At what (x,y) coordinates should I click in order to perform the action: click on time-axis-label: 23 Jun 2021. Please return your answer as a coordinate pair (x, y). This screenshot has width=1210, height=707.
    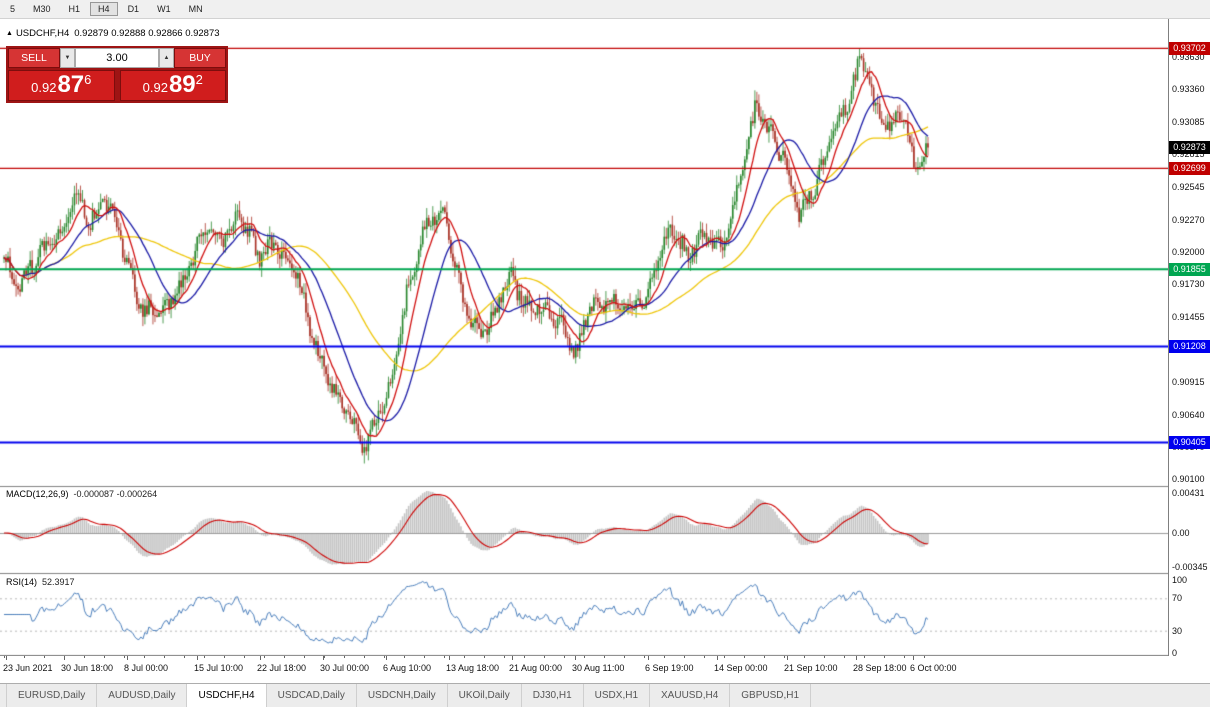
    Looking at the image, I should click on (28, 668).